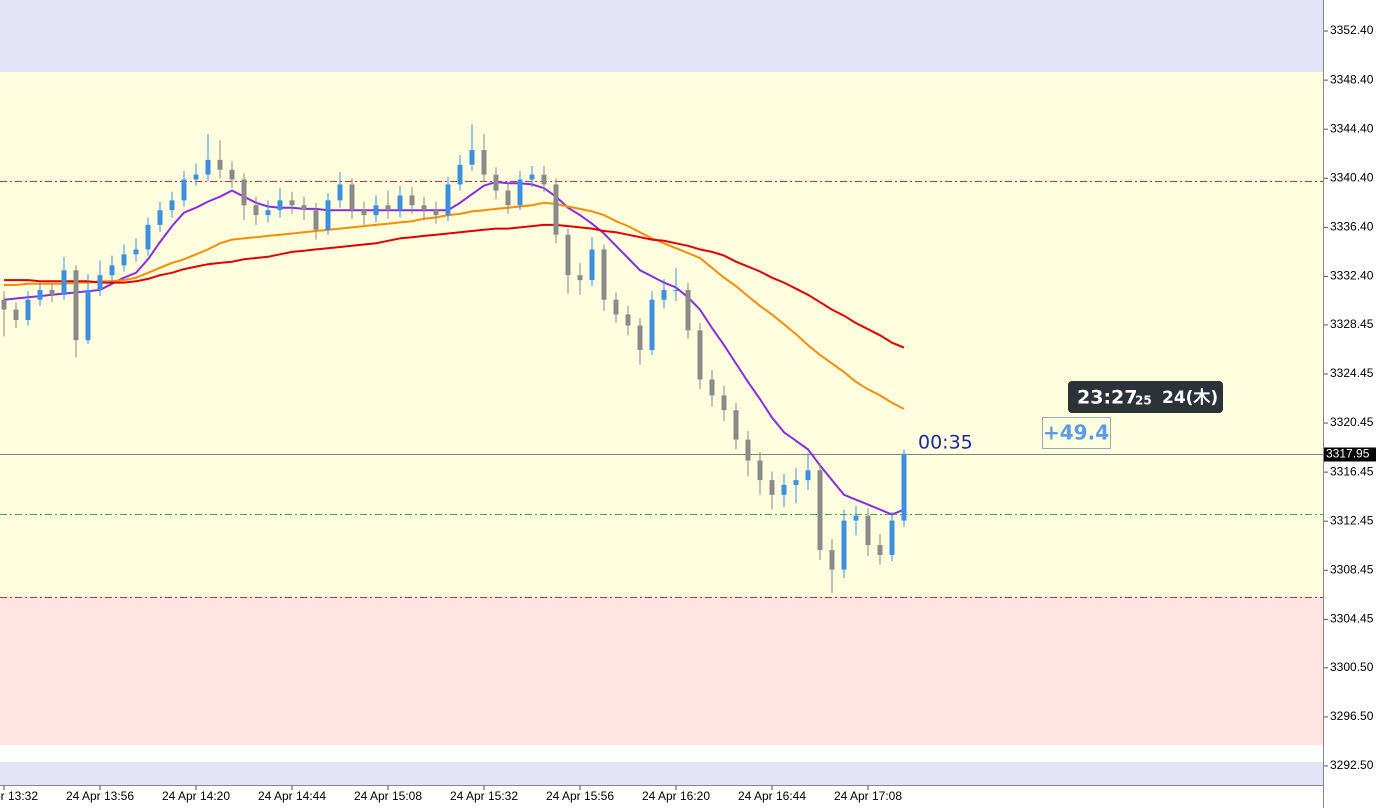  What do you see at coordinates (388, 796) in the screenshot?
I see `x-tick-label: 24 Apr 15:08` at bounding box center [388, 796].